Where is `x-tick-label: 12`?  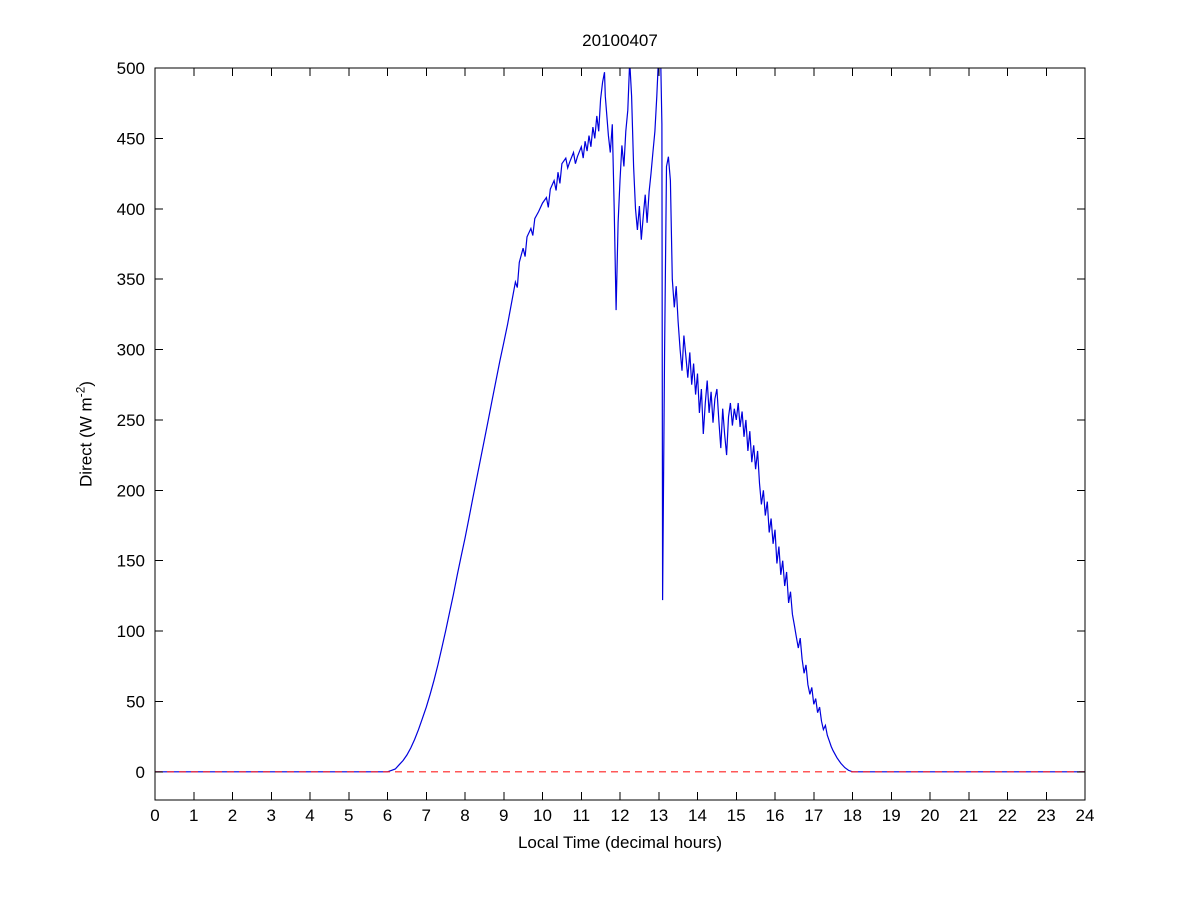 x-tick-label: 12 is located at coordinates (620, 815).